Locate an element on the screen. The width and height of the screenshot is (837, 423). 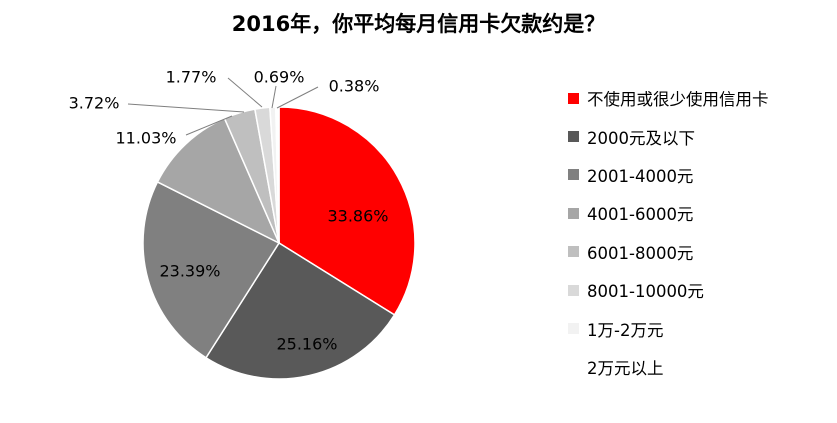
legend-label: 4001-6000元 is located at coordinates (640, 215).